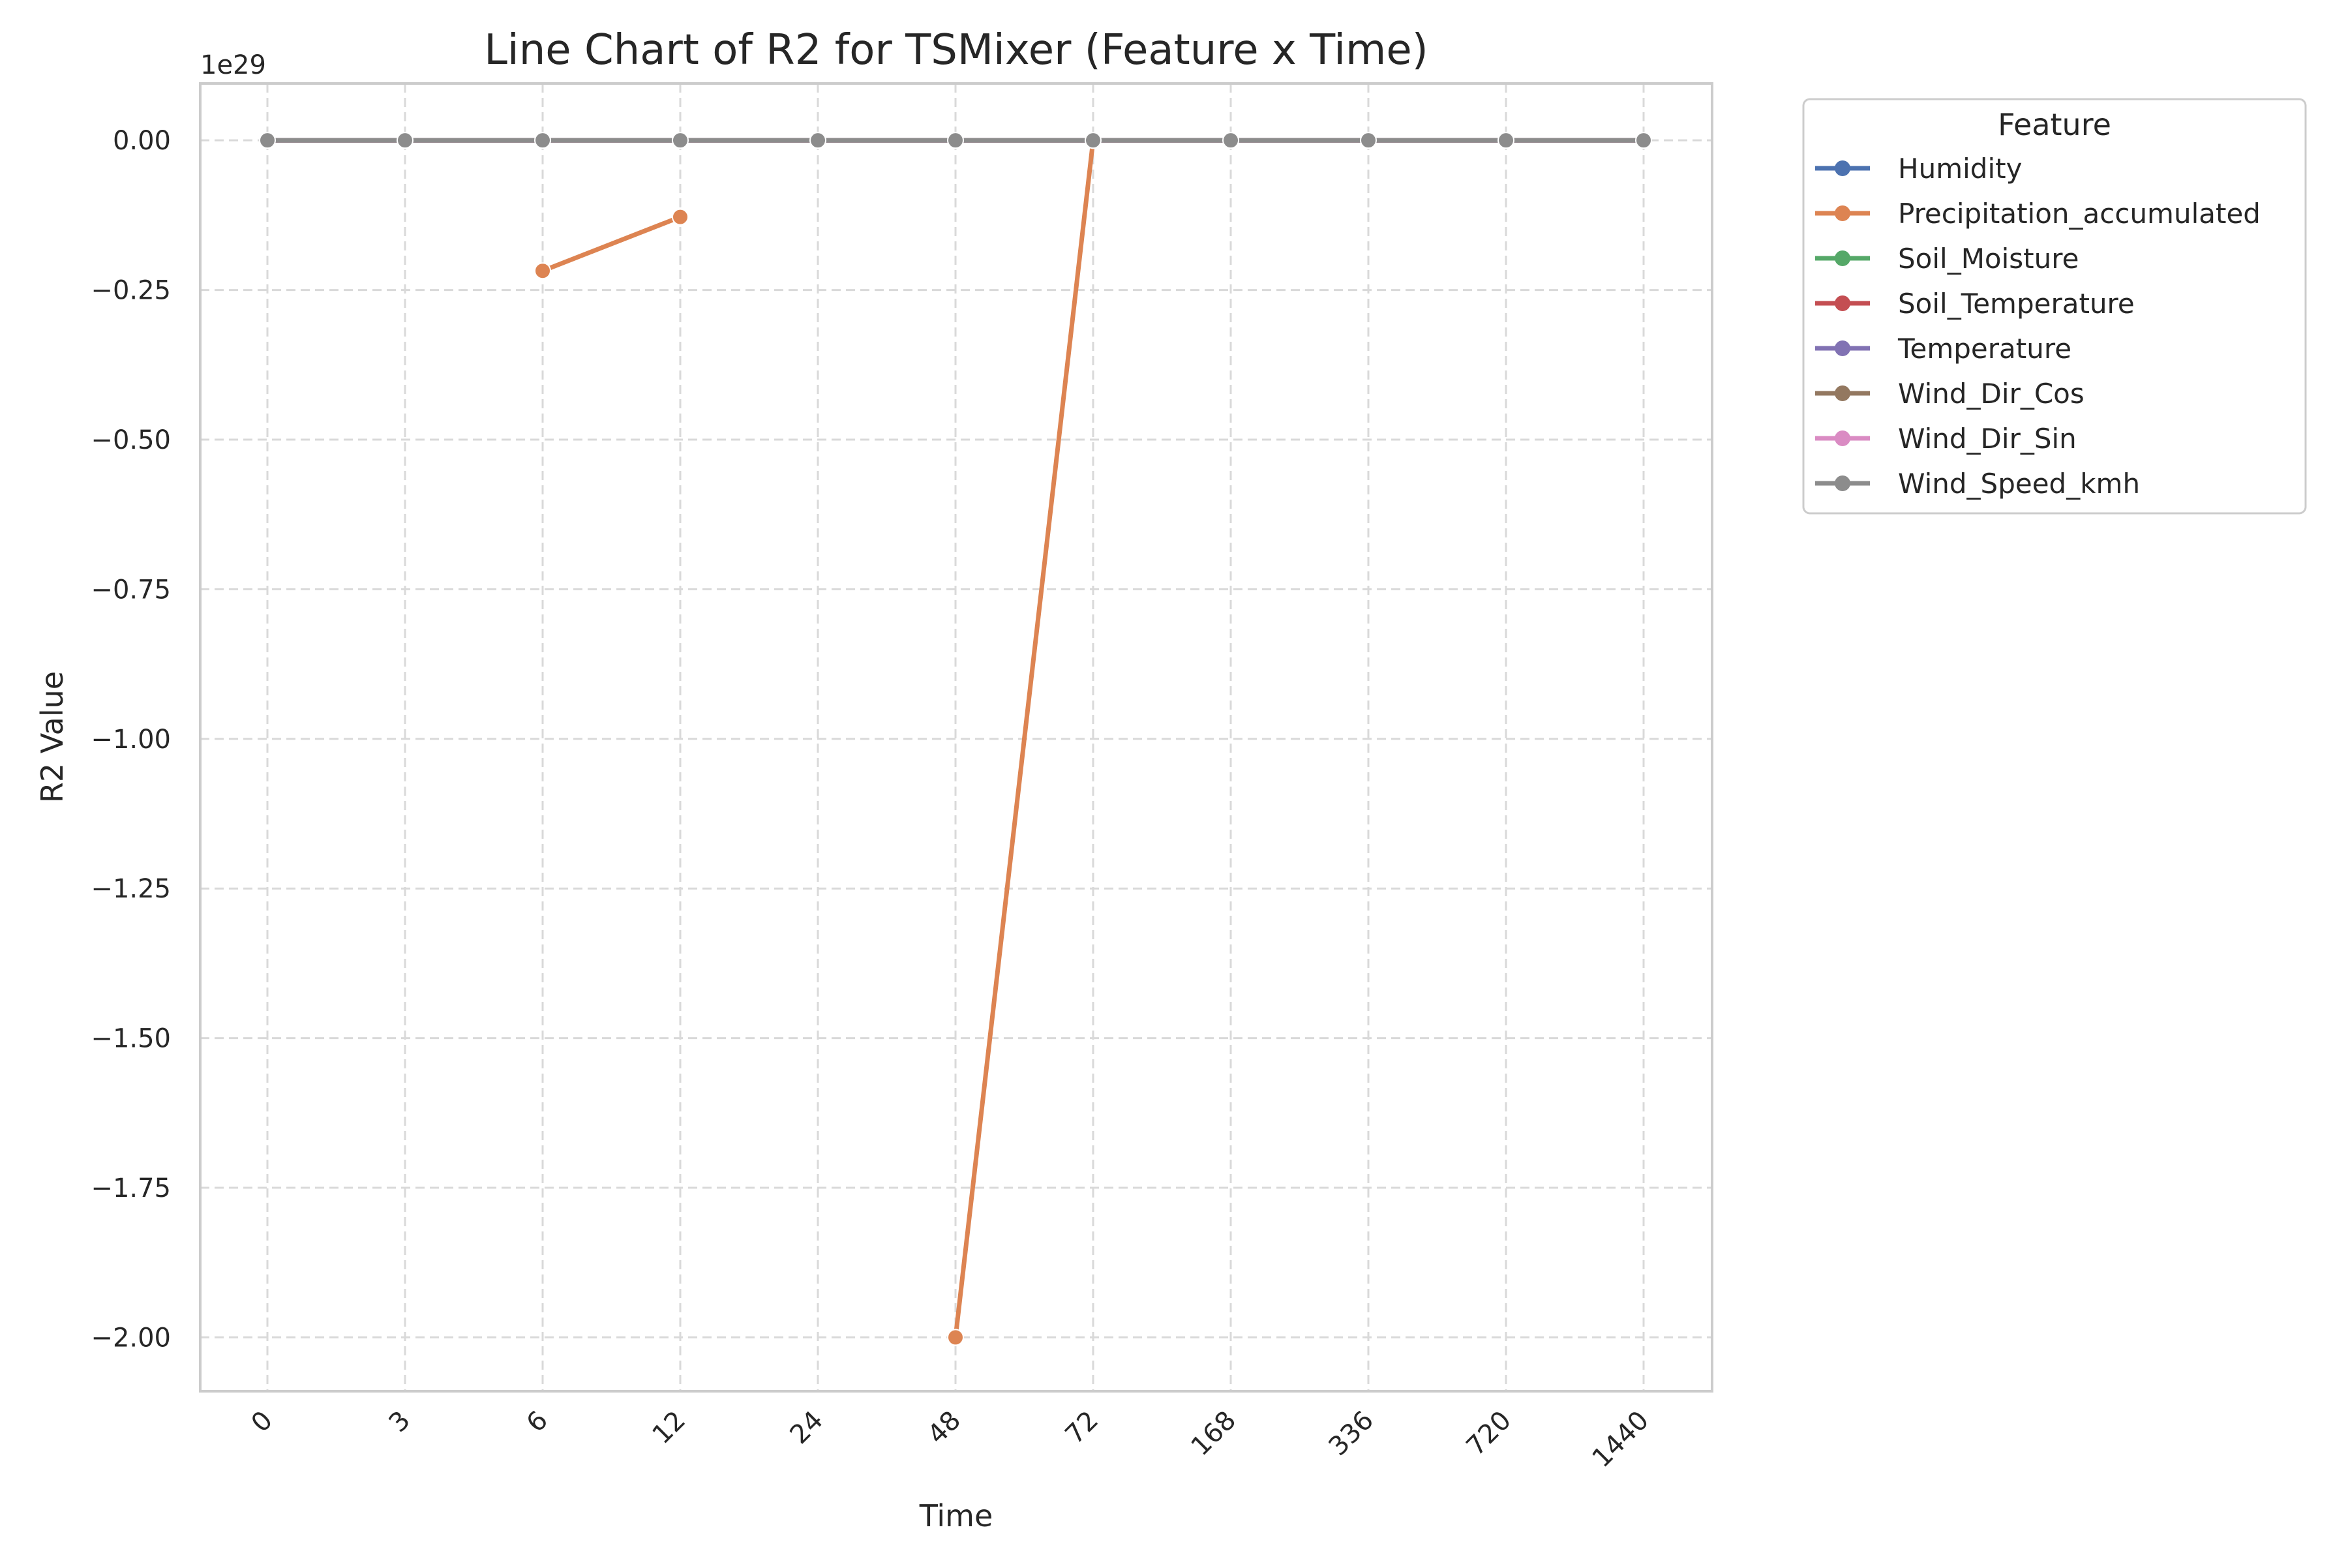 The image size is (2348, 1568). Describe the element at coordinates (131, 1188) in the screenshot. I see `y-tick-label: −1.75` at that location.